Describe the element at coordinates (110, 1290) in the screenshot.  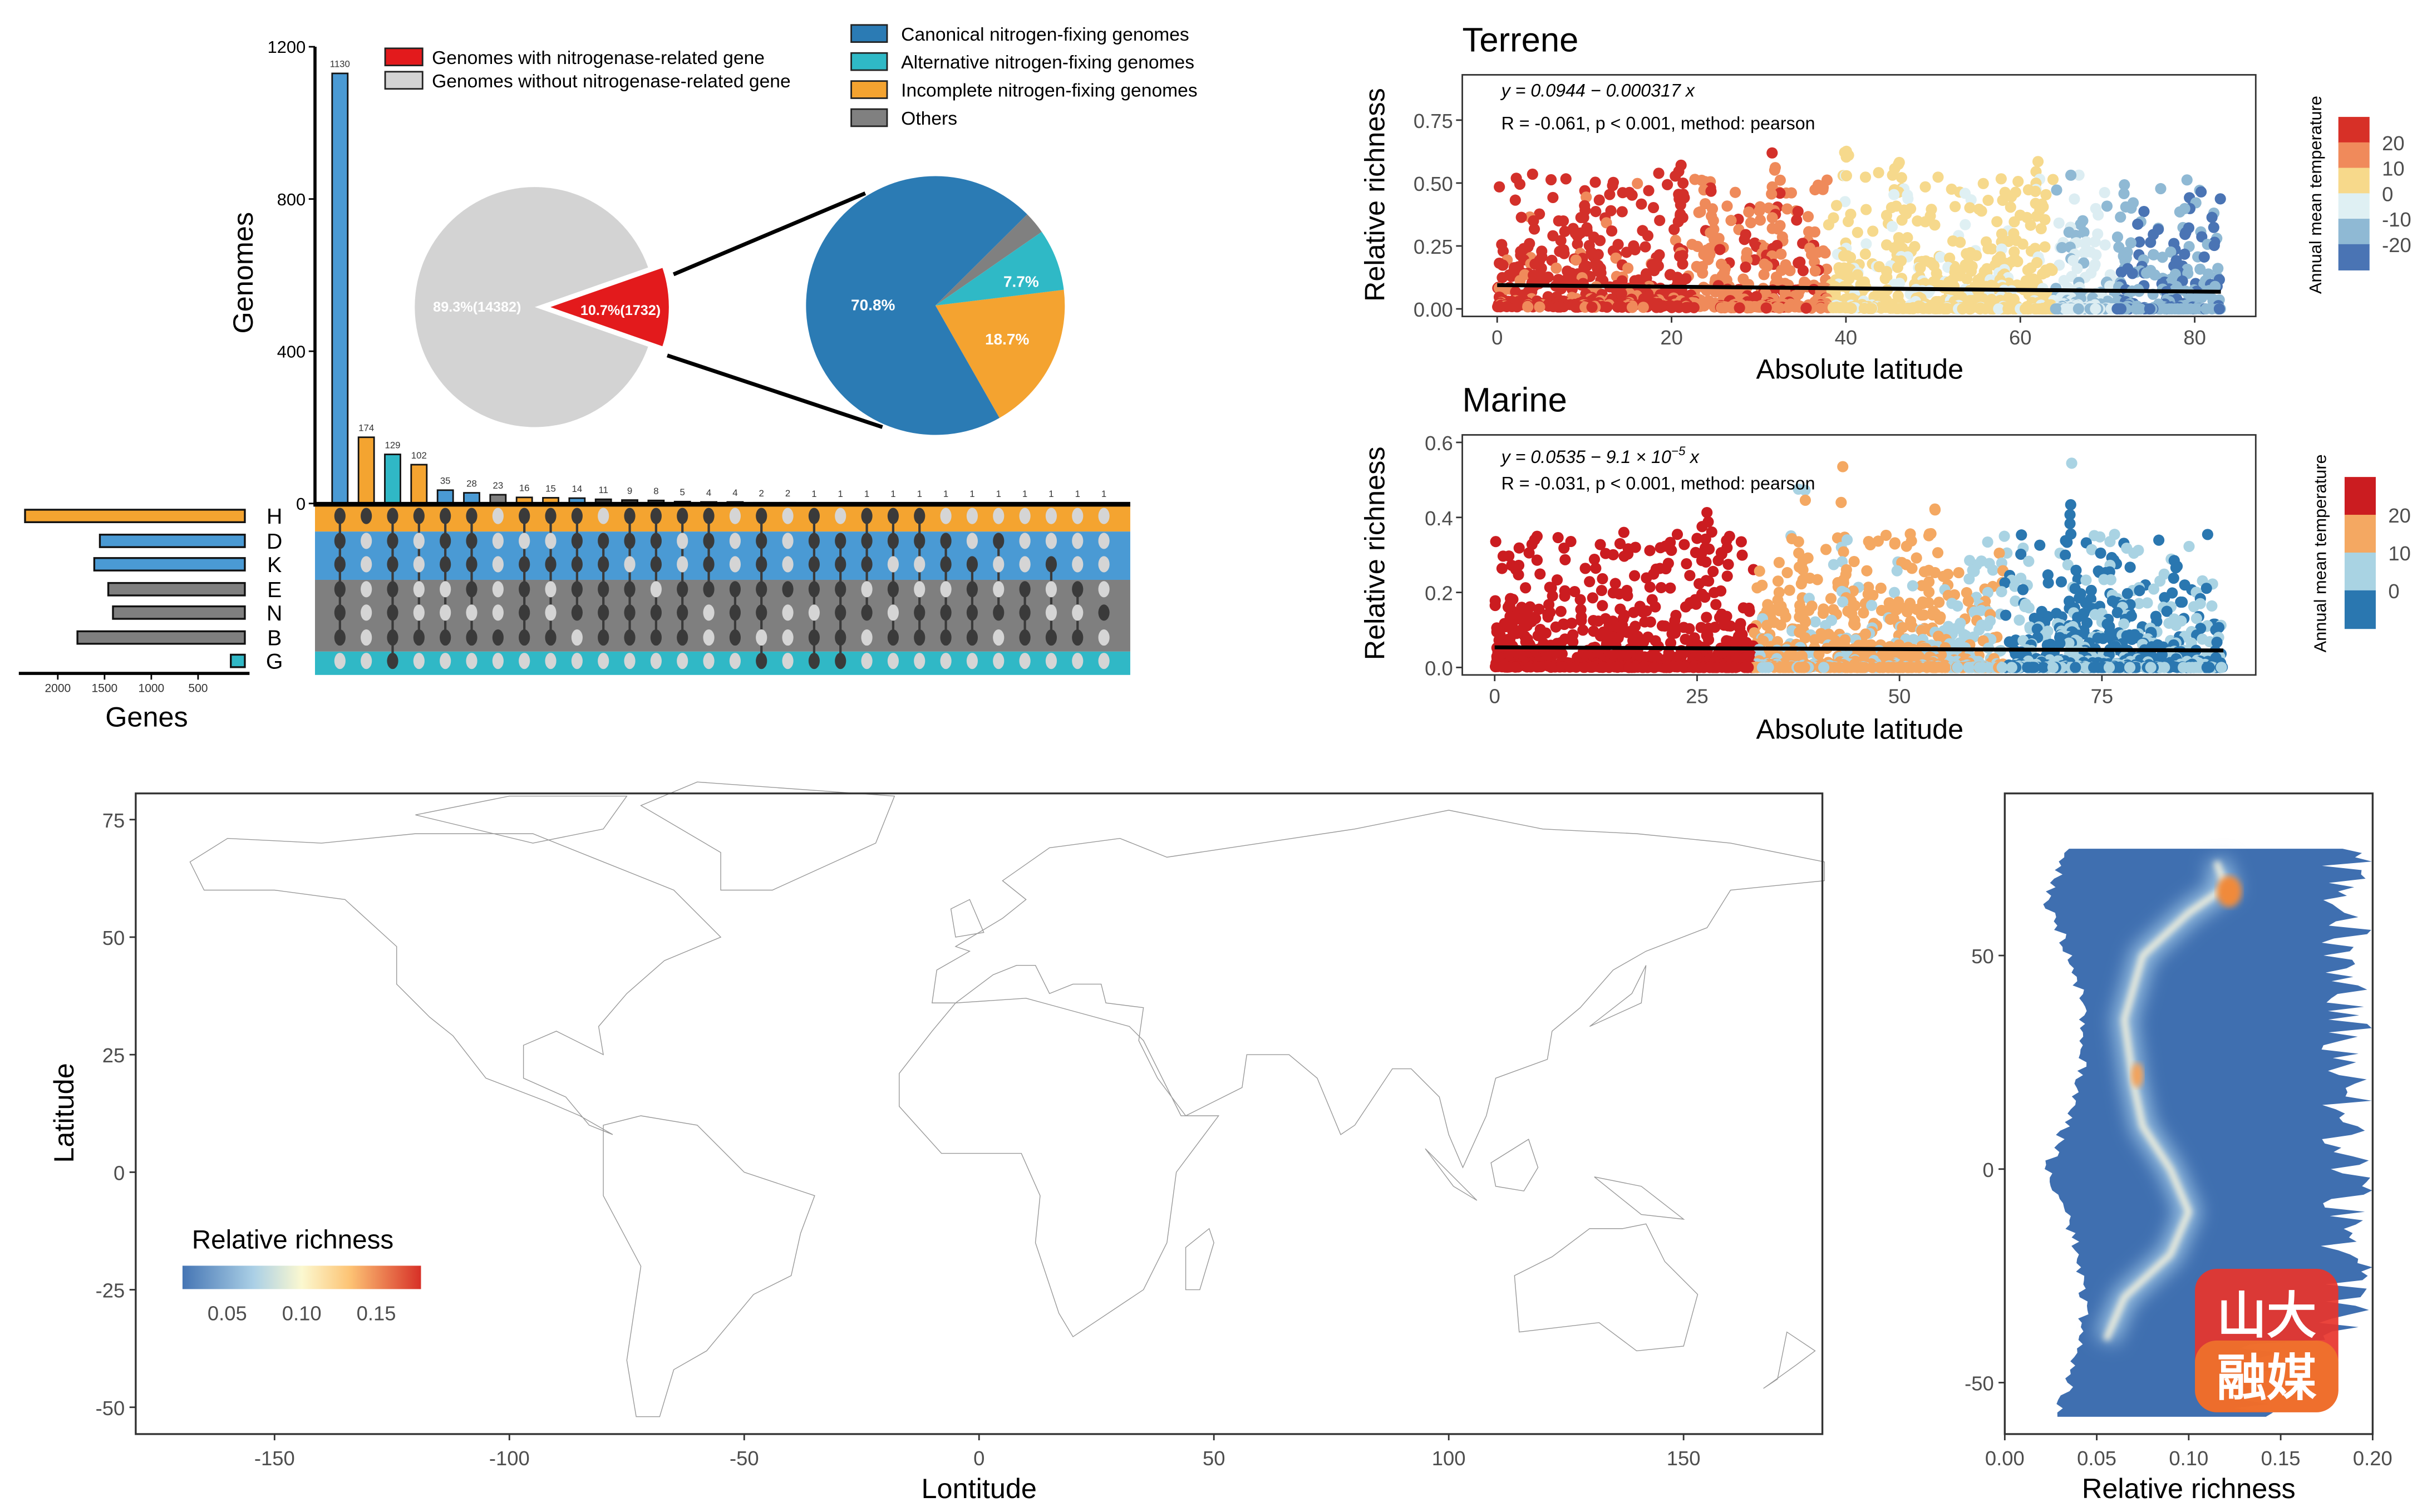
I see `y-tick-label: -25` at that location.